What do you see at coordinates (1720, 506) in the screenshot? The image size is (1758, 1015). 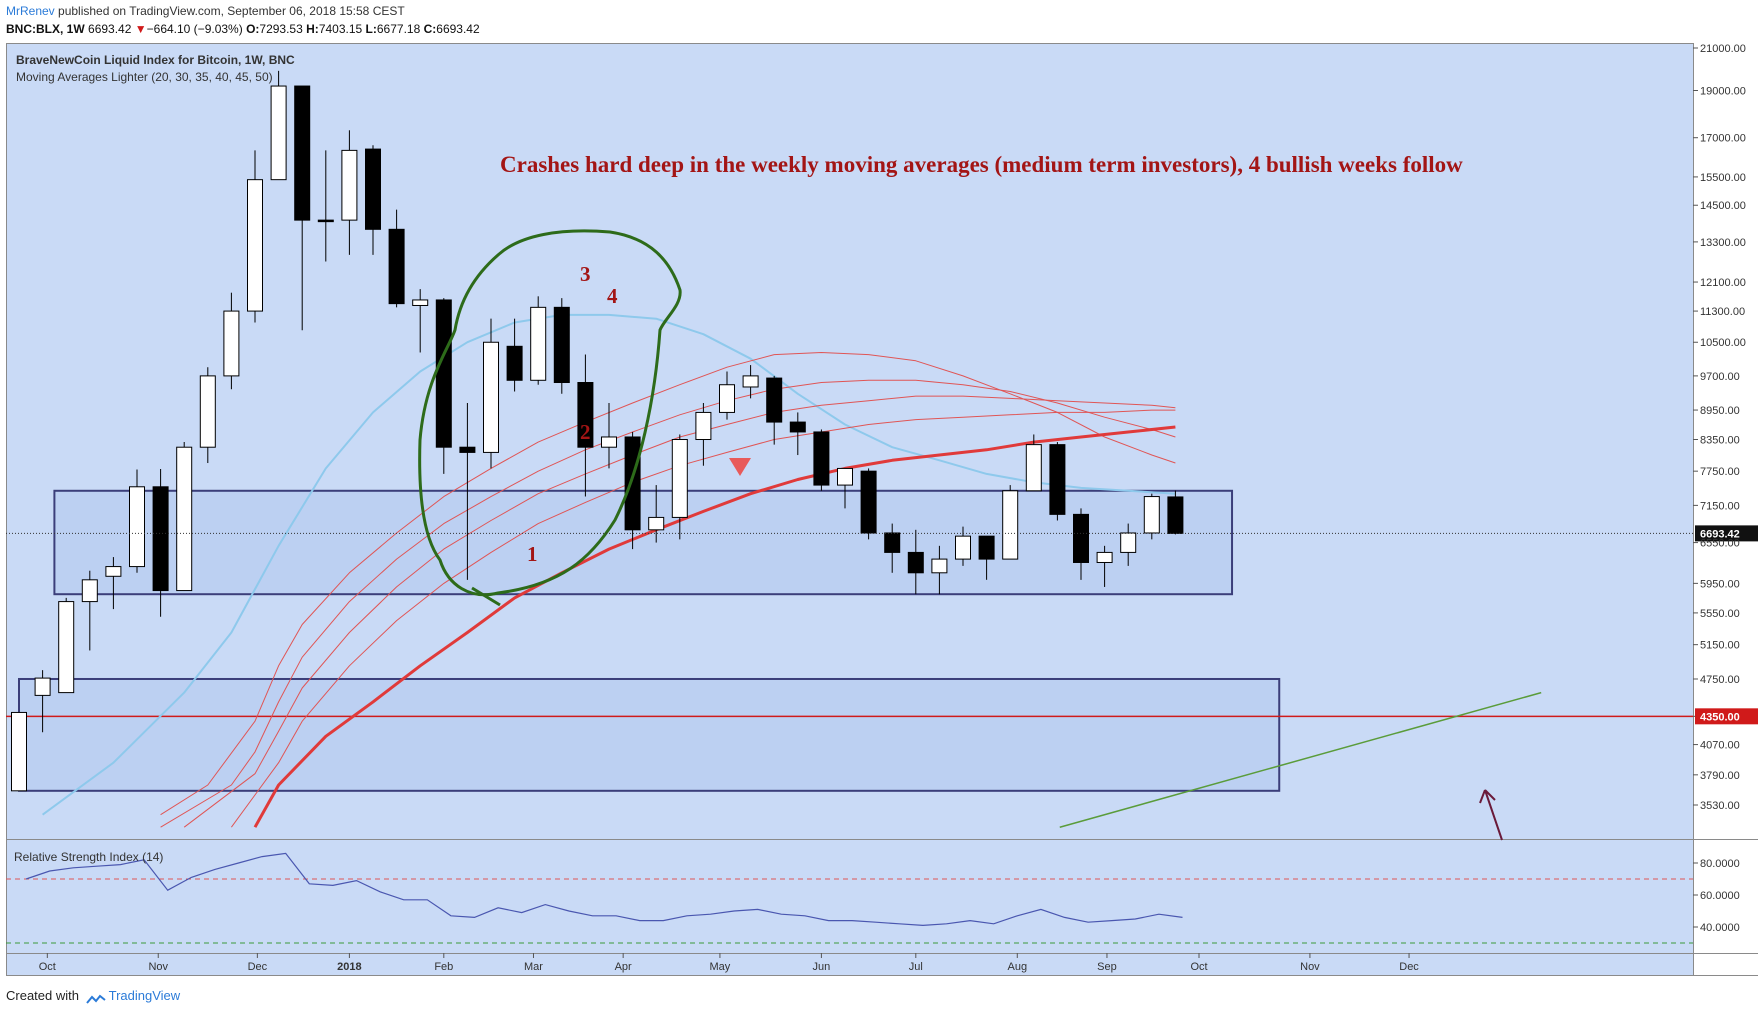 I see `y-tick-label: 7150.00` at bounding box center [1720, 506].